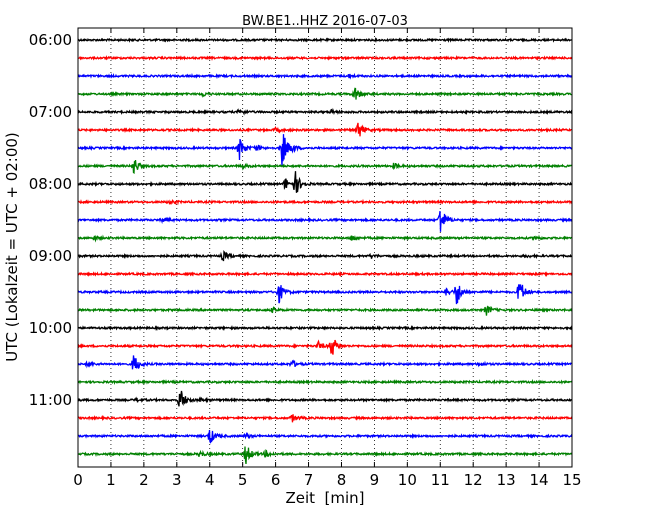  What do you see at coordinates (50, 112) in the screenshot?
I see `y-tick-label-07:00: 07:00` at bounding box center [50, 112].